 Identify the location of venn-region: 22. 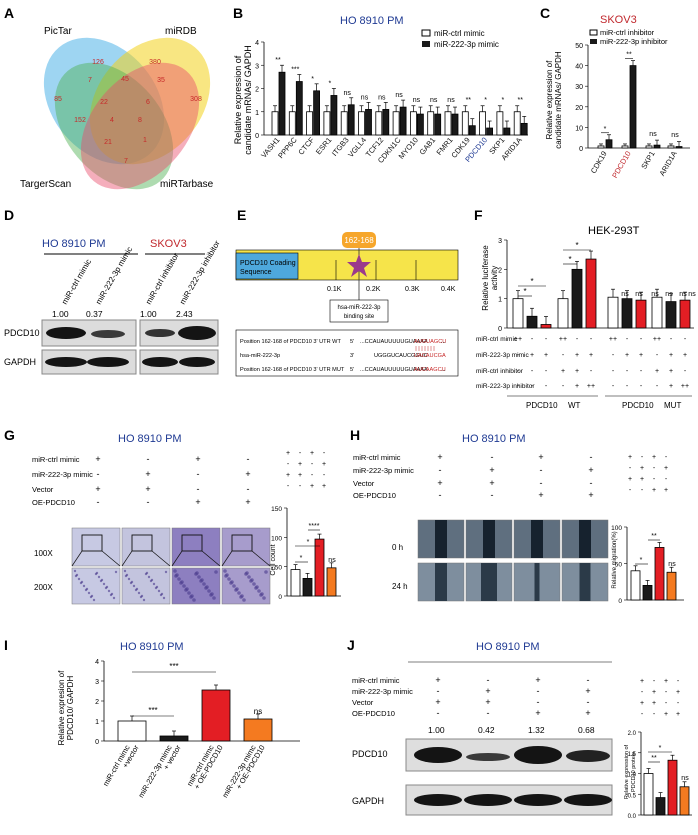
(104, 102).